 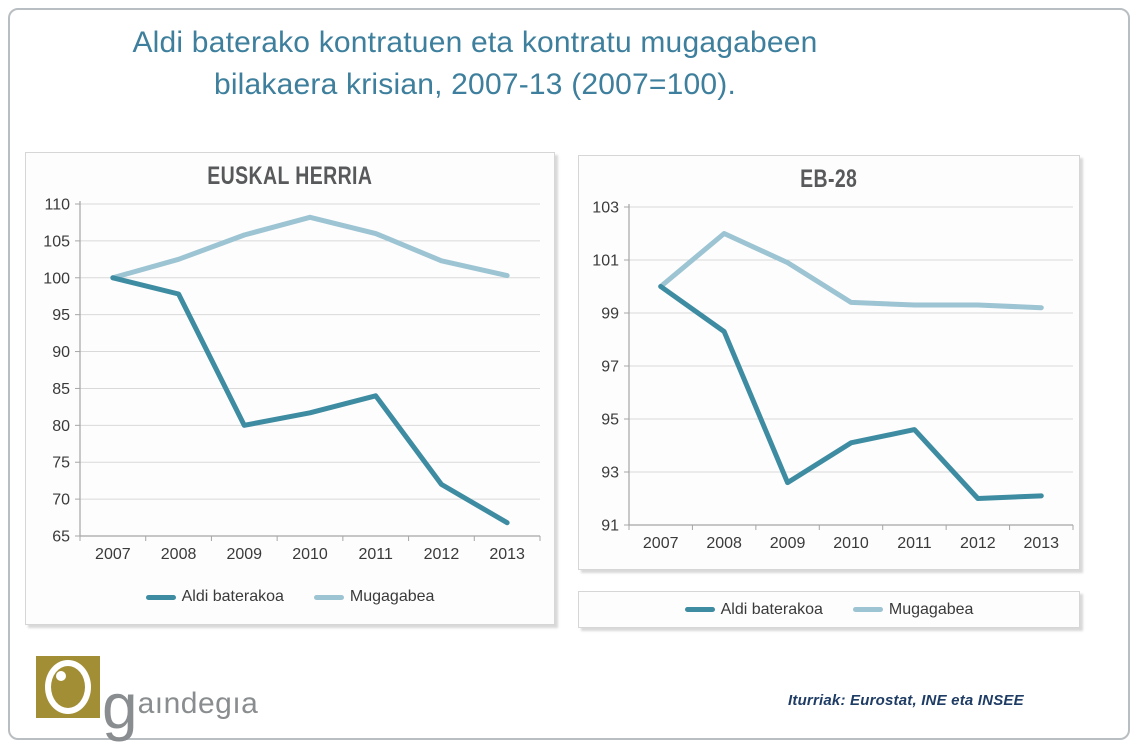 I want to click on logo-text-rest: aındegıa, so click(x=198, y=703).